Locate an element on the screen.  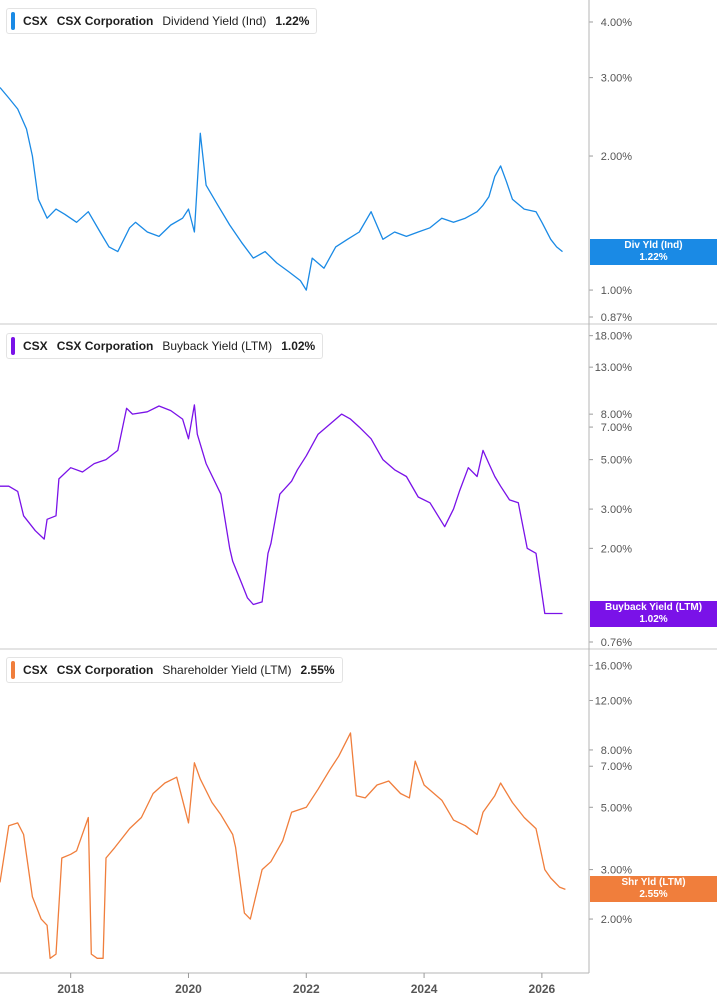
x-tick-label: 2024 is located at coordinates (424, 989).